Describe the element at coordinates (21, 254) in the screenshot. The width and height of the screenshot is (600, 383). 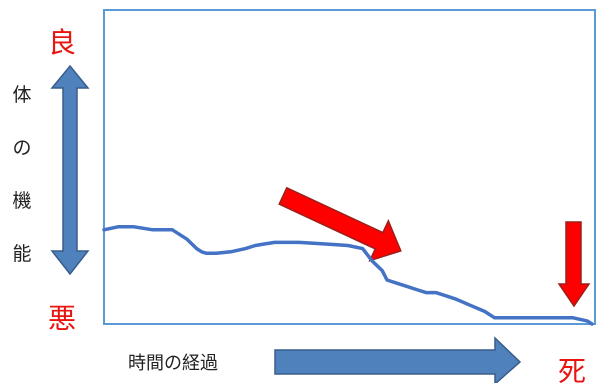
I see `y-axis-char-4: 能` at that location.